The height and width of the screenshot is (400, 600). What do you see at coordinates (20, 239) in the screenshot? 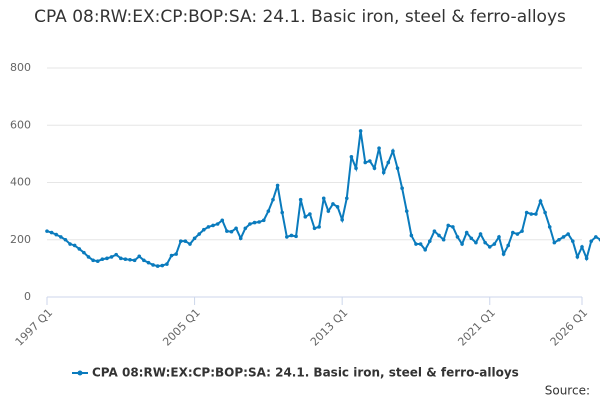
I see `y-tick-label: 200` at bounding box center [20, 239].